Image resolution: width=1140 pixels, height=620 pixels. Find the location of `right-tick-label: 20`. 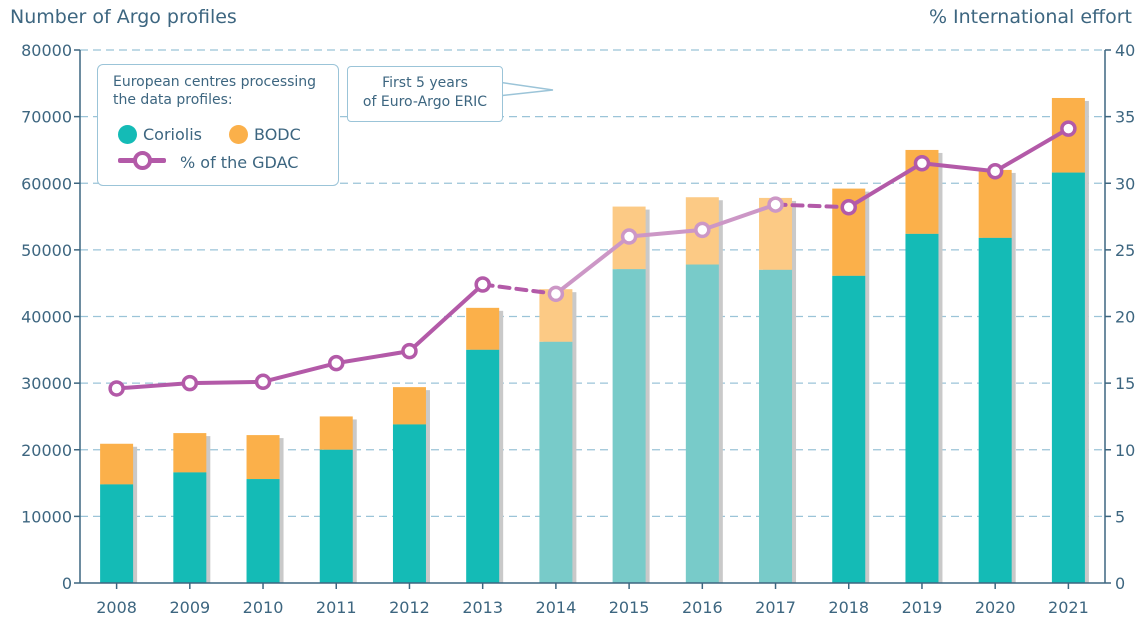

right-tick-label: 20 is located at coordinates (1125, 317).